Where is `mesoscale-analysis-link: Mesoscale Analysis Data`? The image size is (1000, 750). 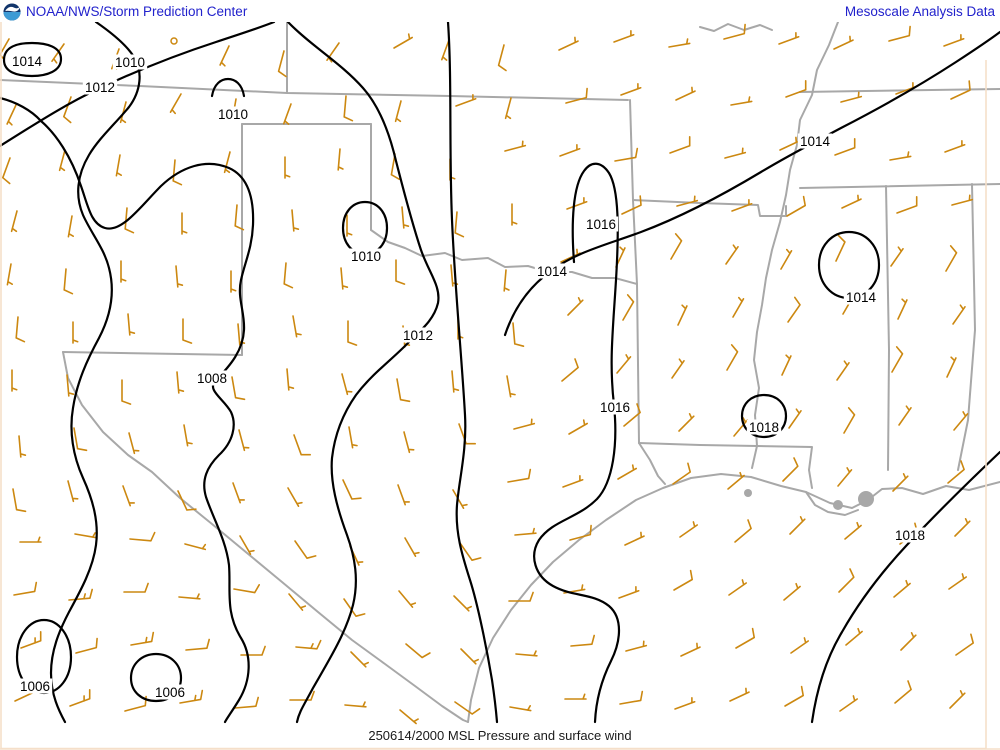 mesoscale-analysis-link: Mesoscale Analysis Data is located at coordinates (919, 11).